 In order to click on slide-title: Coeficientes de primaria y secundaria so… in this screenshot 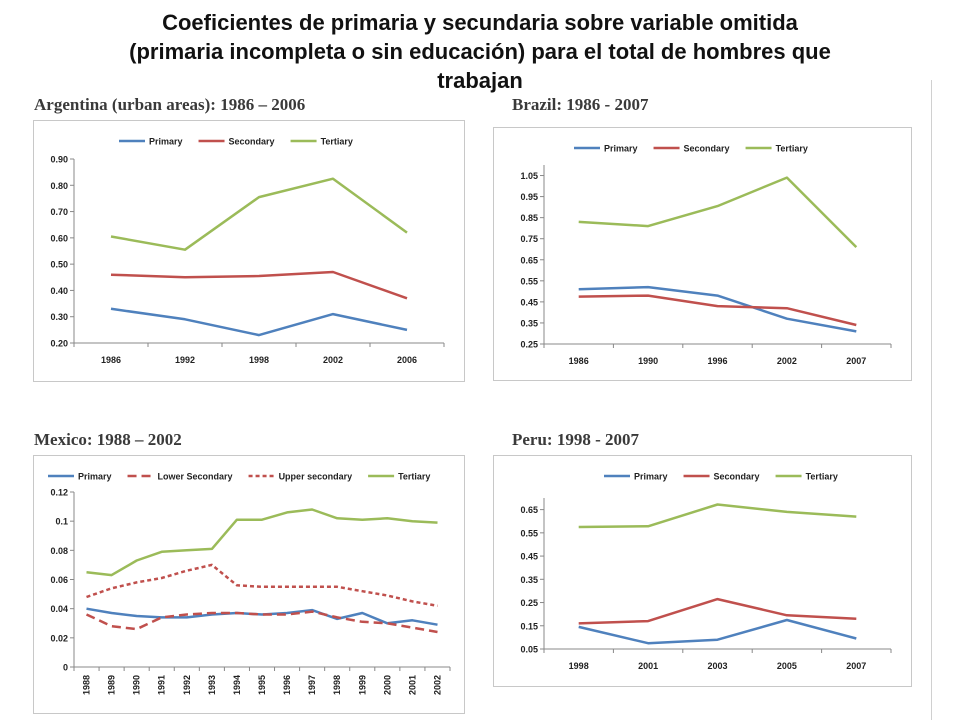, I will do `click(480, 51)`.